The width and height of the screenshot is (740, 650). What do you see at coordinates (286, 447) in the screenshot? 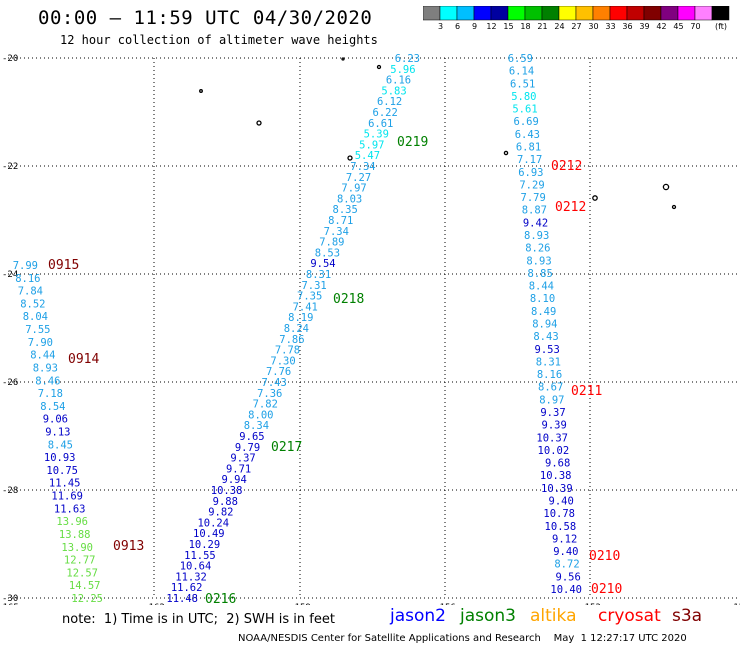
I see `pass-time-label: 0217` at bounding box center [286, 447].